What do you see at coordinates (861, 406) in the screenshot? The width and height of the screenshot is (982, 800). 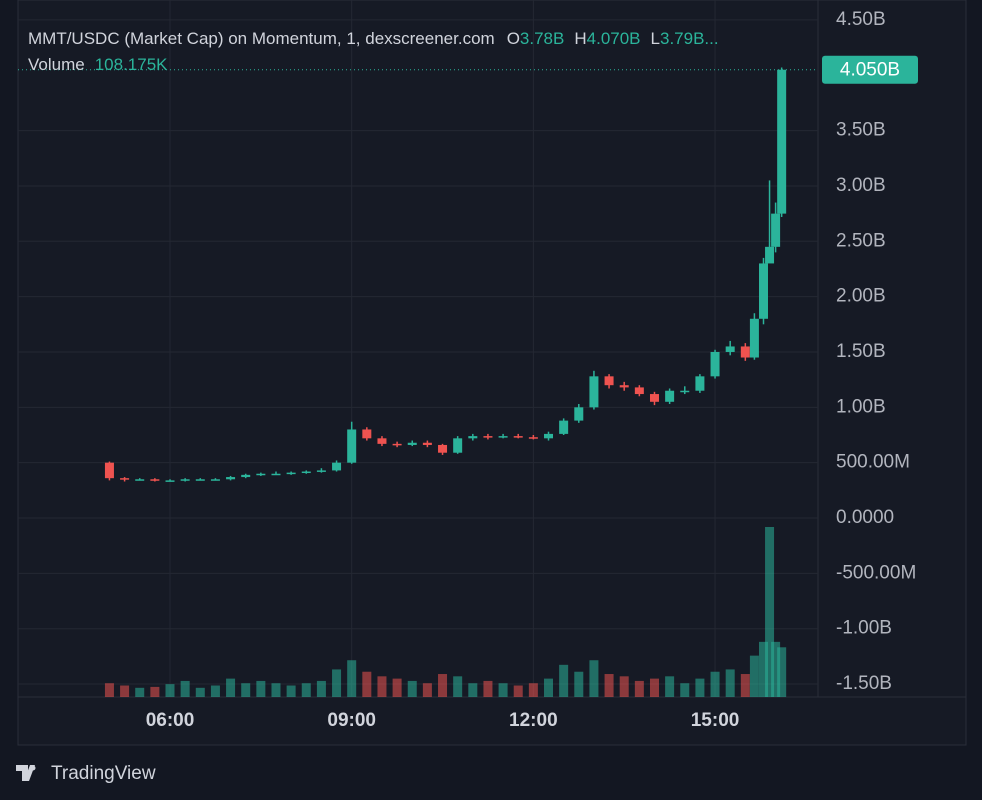 I see `y-tick-label: 1.00B` at bounding box center [861, 406].